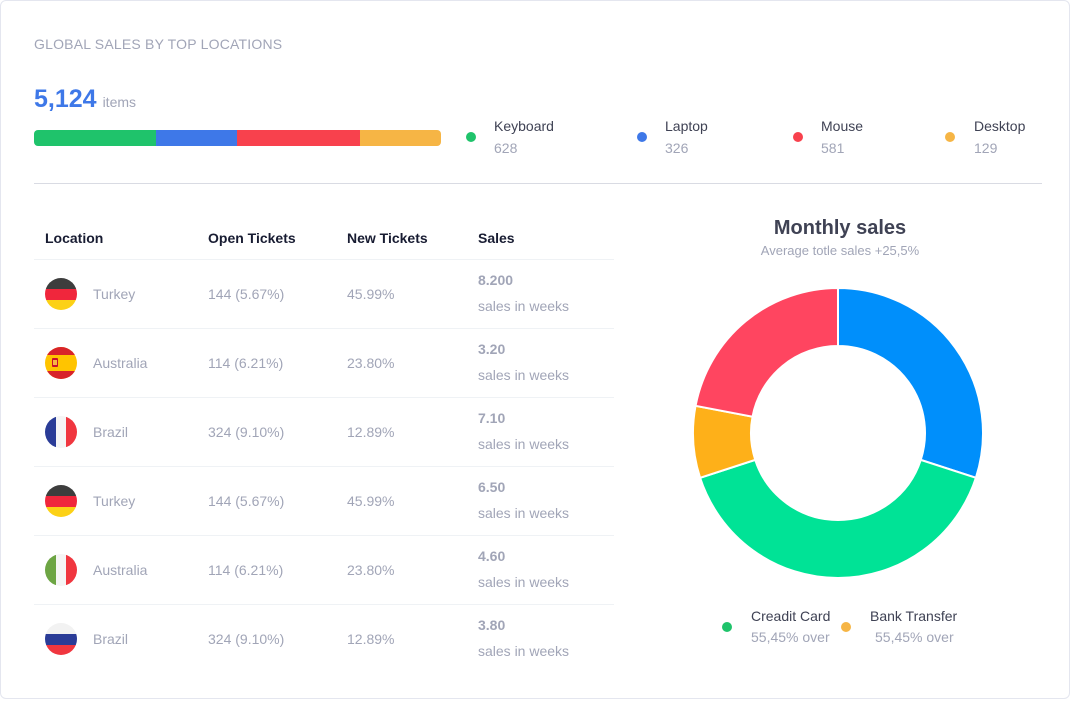  I want to click on legend-value: 129, so click(986, 148).